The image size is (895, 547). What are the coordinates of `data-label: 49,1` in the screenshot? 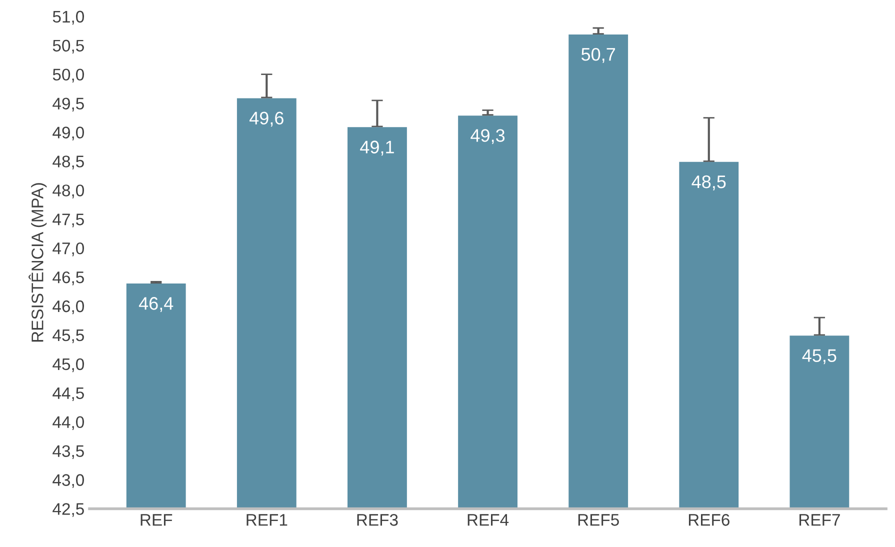 It's located at (377, 148).